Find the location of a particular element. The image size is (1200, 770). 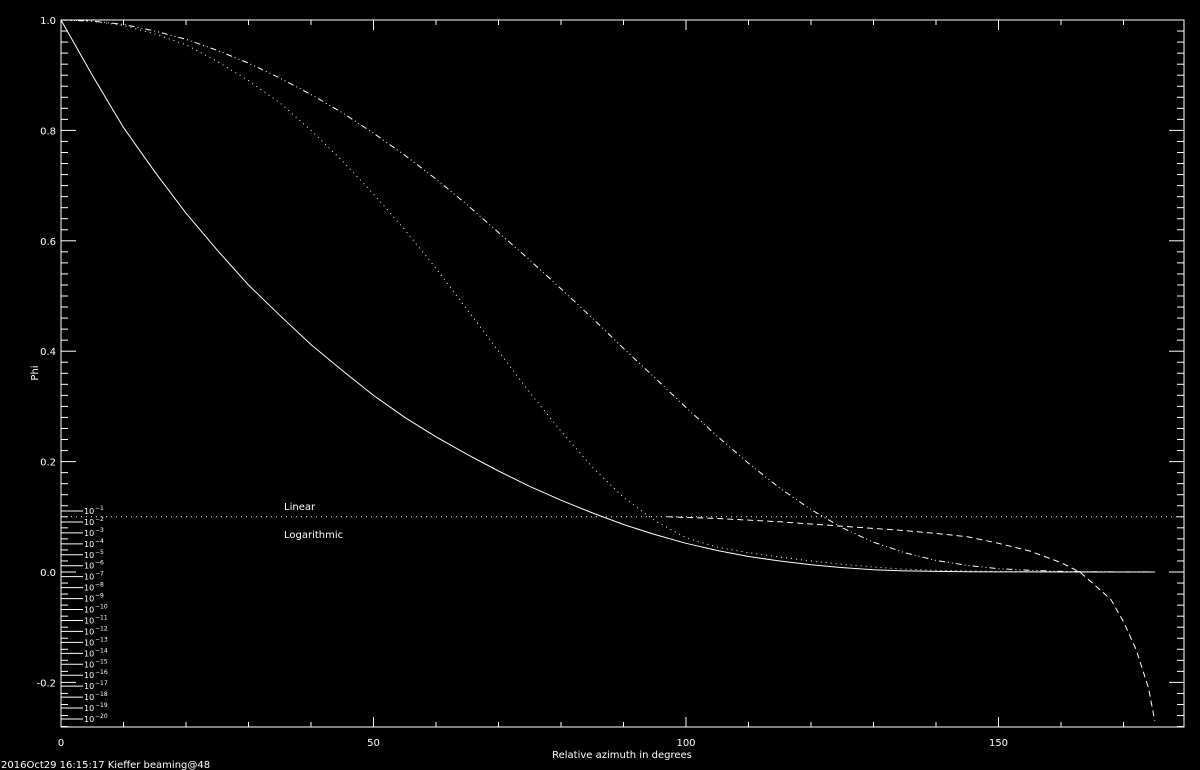

x-tick-label: 50 is located at coordinates (373, 743).